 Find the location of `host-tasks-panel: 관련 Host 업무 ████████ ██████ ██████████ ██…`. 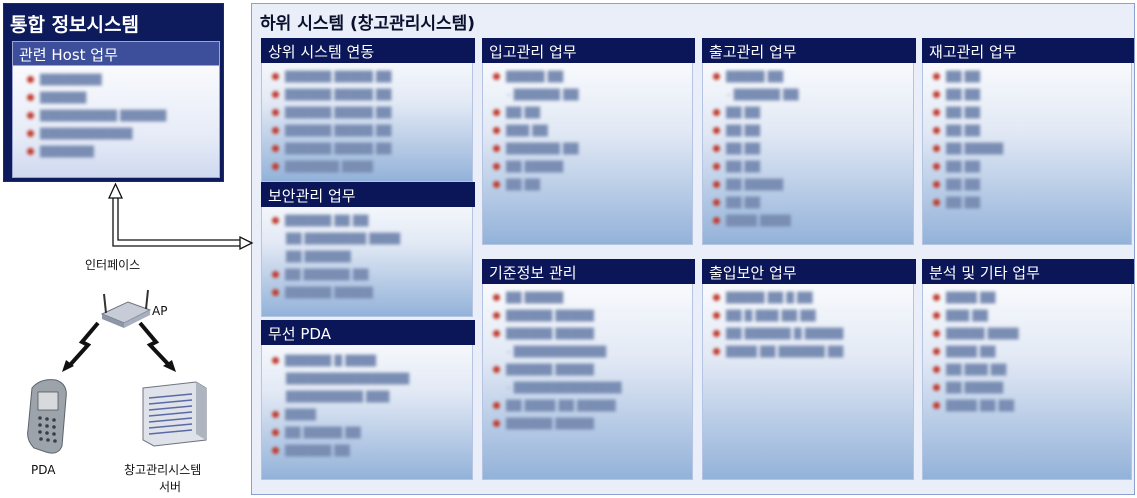

host-tasks-panel: 관련 Host 업무 ████████ ██████ ██████████ ██… is located at coordinates (116, 109).